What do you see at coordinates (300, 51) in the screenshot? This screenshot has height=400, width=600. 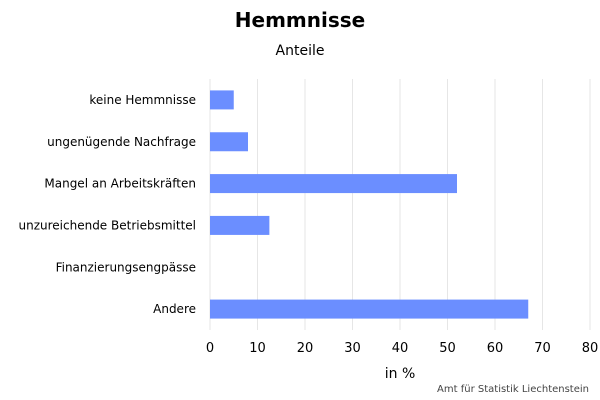 I see `chart-subtitle: Anteile` at bounding box center [300, 51].